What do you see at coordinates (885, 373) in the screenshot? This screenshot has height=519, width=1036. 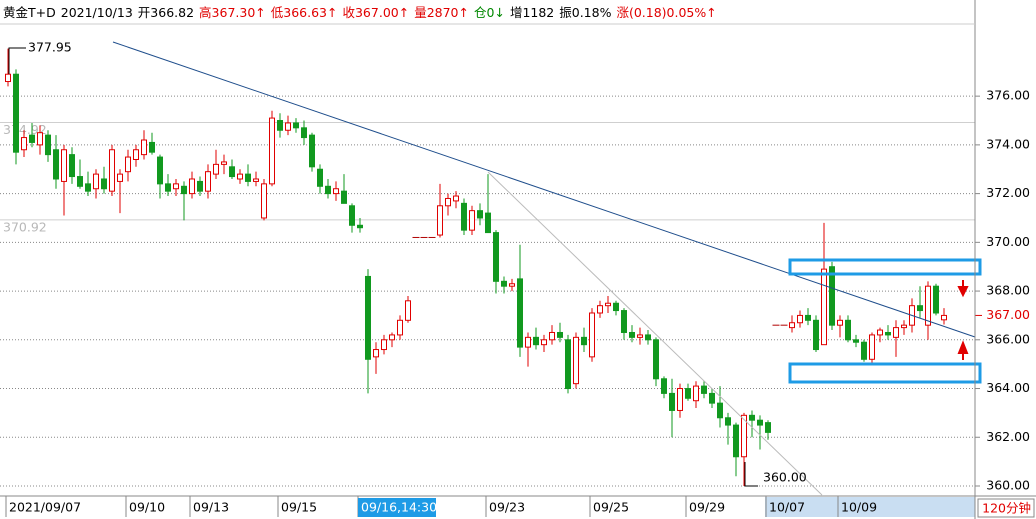 I see `support-box` at bounding box center [885, 373].